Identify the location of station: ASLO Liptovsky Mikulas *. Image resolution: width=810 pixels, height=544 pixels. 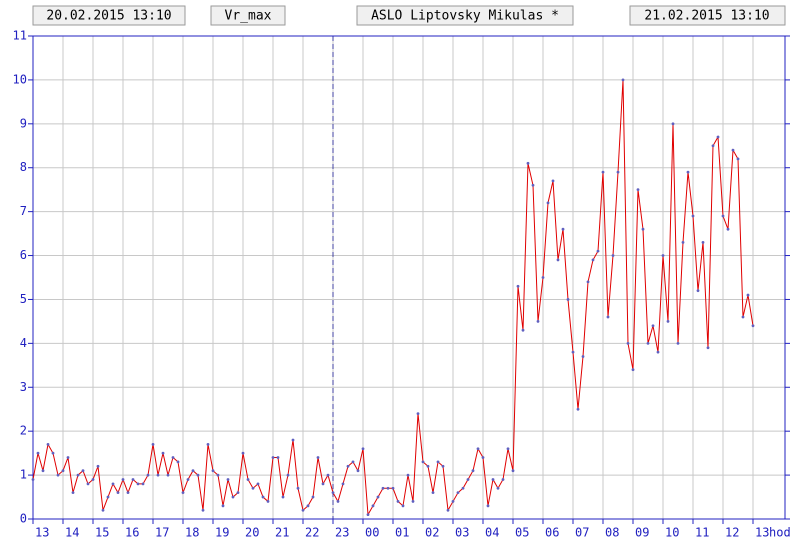
(465, 16).